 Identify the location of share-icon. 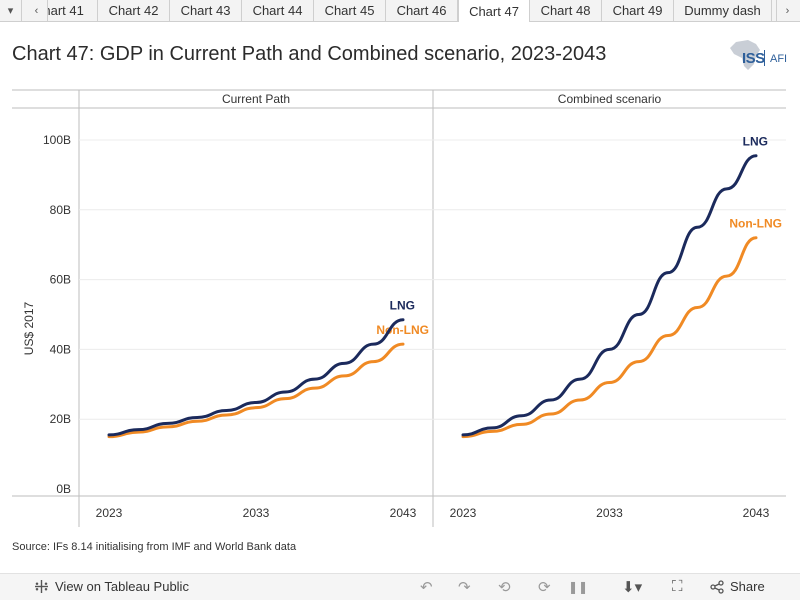
(717, 586).